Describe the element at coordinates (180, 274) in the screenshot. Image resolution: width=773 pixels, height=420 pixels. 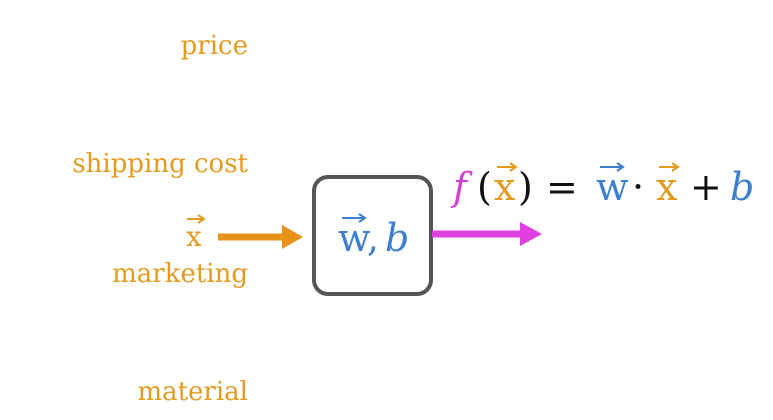
I see `feature-label: marketing` at that location.